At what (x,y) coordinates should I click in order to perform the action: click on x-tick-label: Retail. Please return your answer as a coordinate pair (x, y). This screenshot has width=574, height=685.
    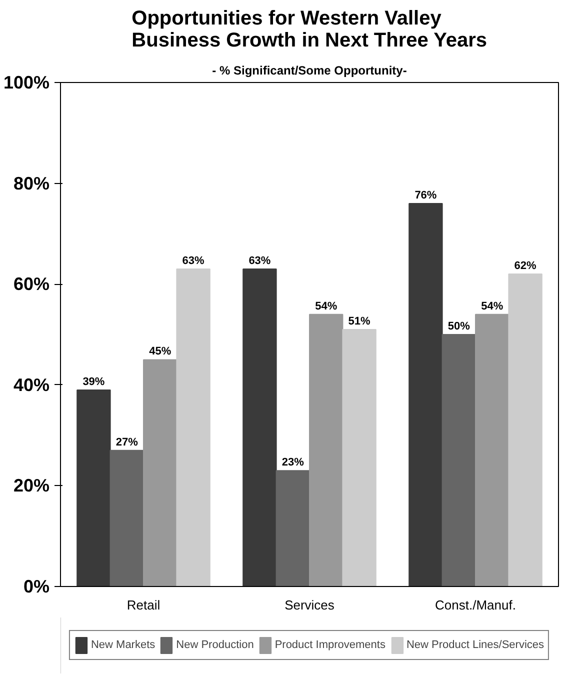
    Looking at the image, I should click on (143, 605).